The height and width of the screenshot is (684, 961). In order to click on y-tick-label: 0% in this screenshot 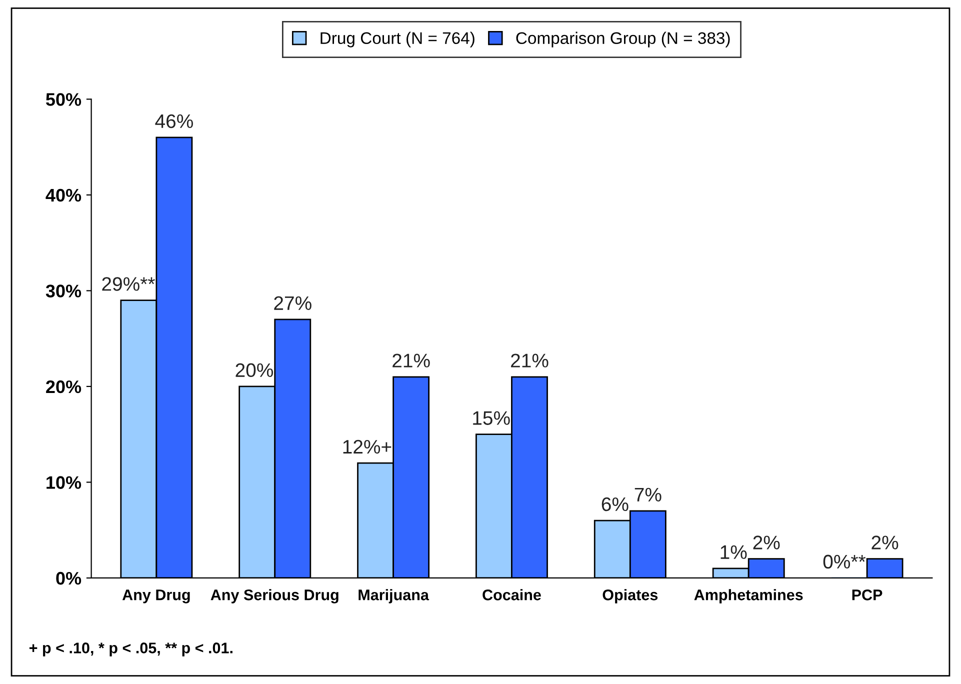, I will do `click(69, 578)`.